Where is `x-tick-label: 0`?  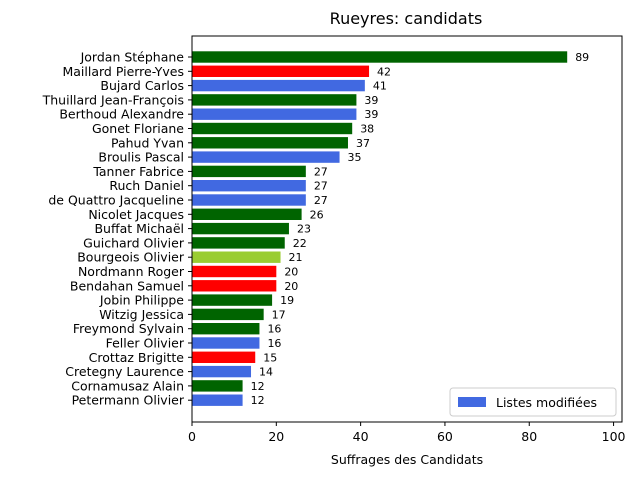 x-tick-label: 0 is located at coordinates (192, 436).